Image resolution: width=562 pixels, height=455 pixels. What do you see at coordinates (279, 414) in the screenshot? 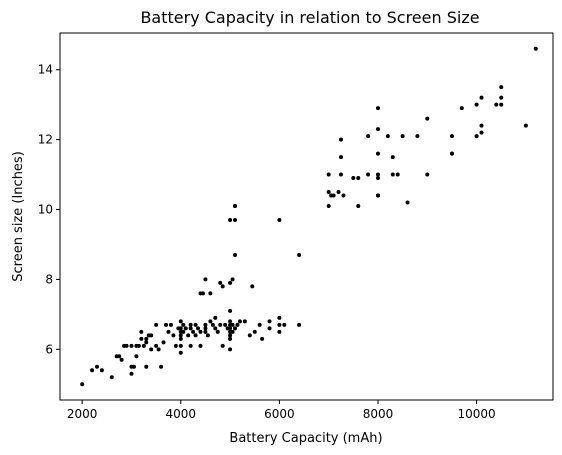
I see `x-tick-label: 6000` at bounding box center [279, 414].